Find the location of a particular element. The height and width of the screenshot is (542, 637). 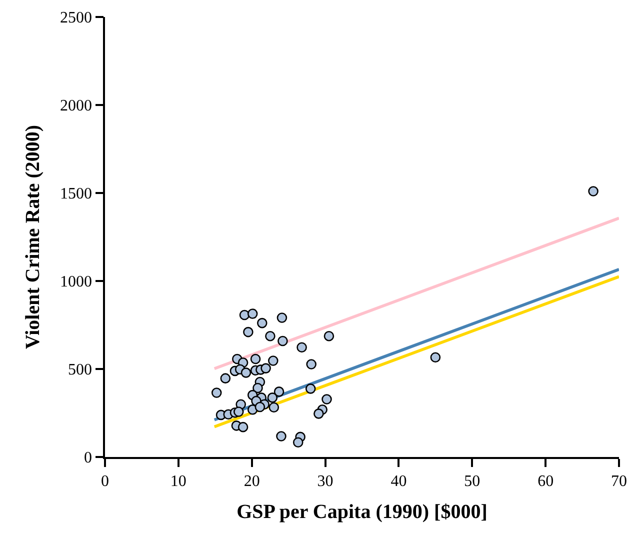

y-tick-label: 2500 is located at coordinates (76, 18).